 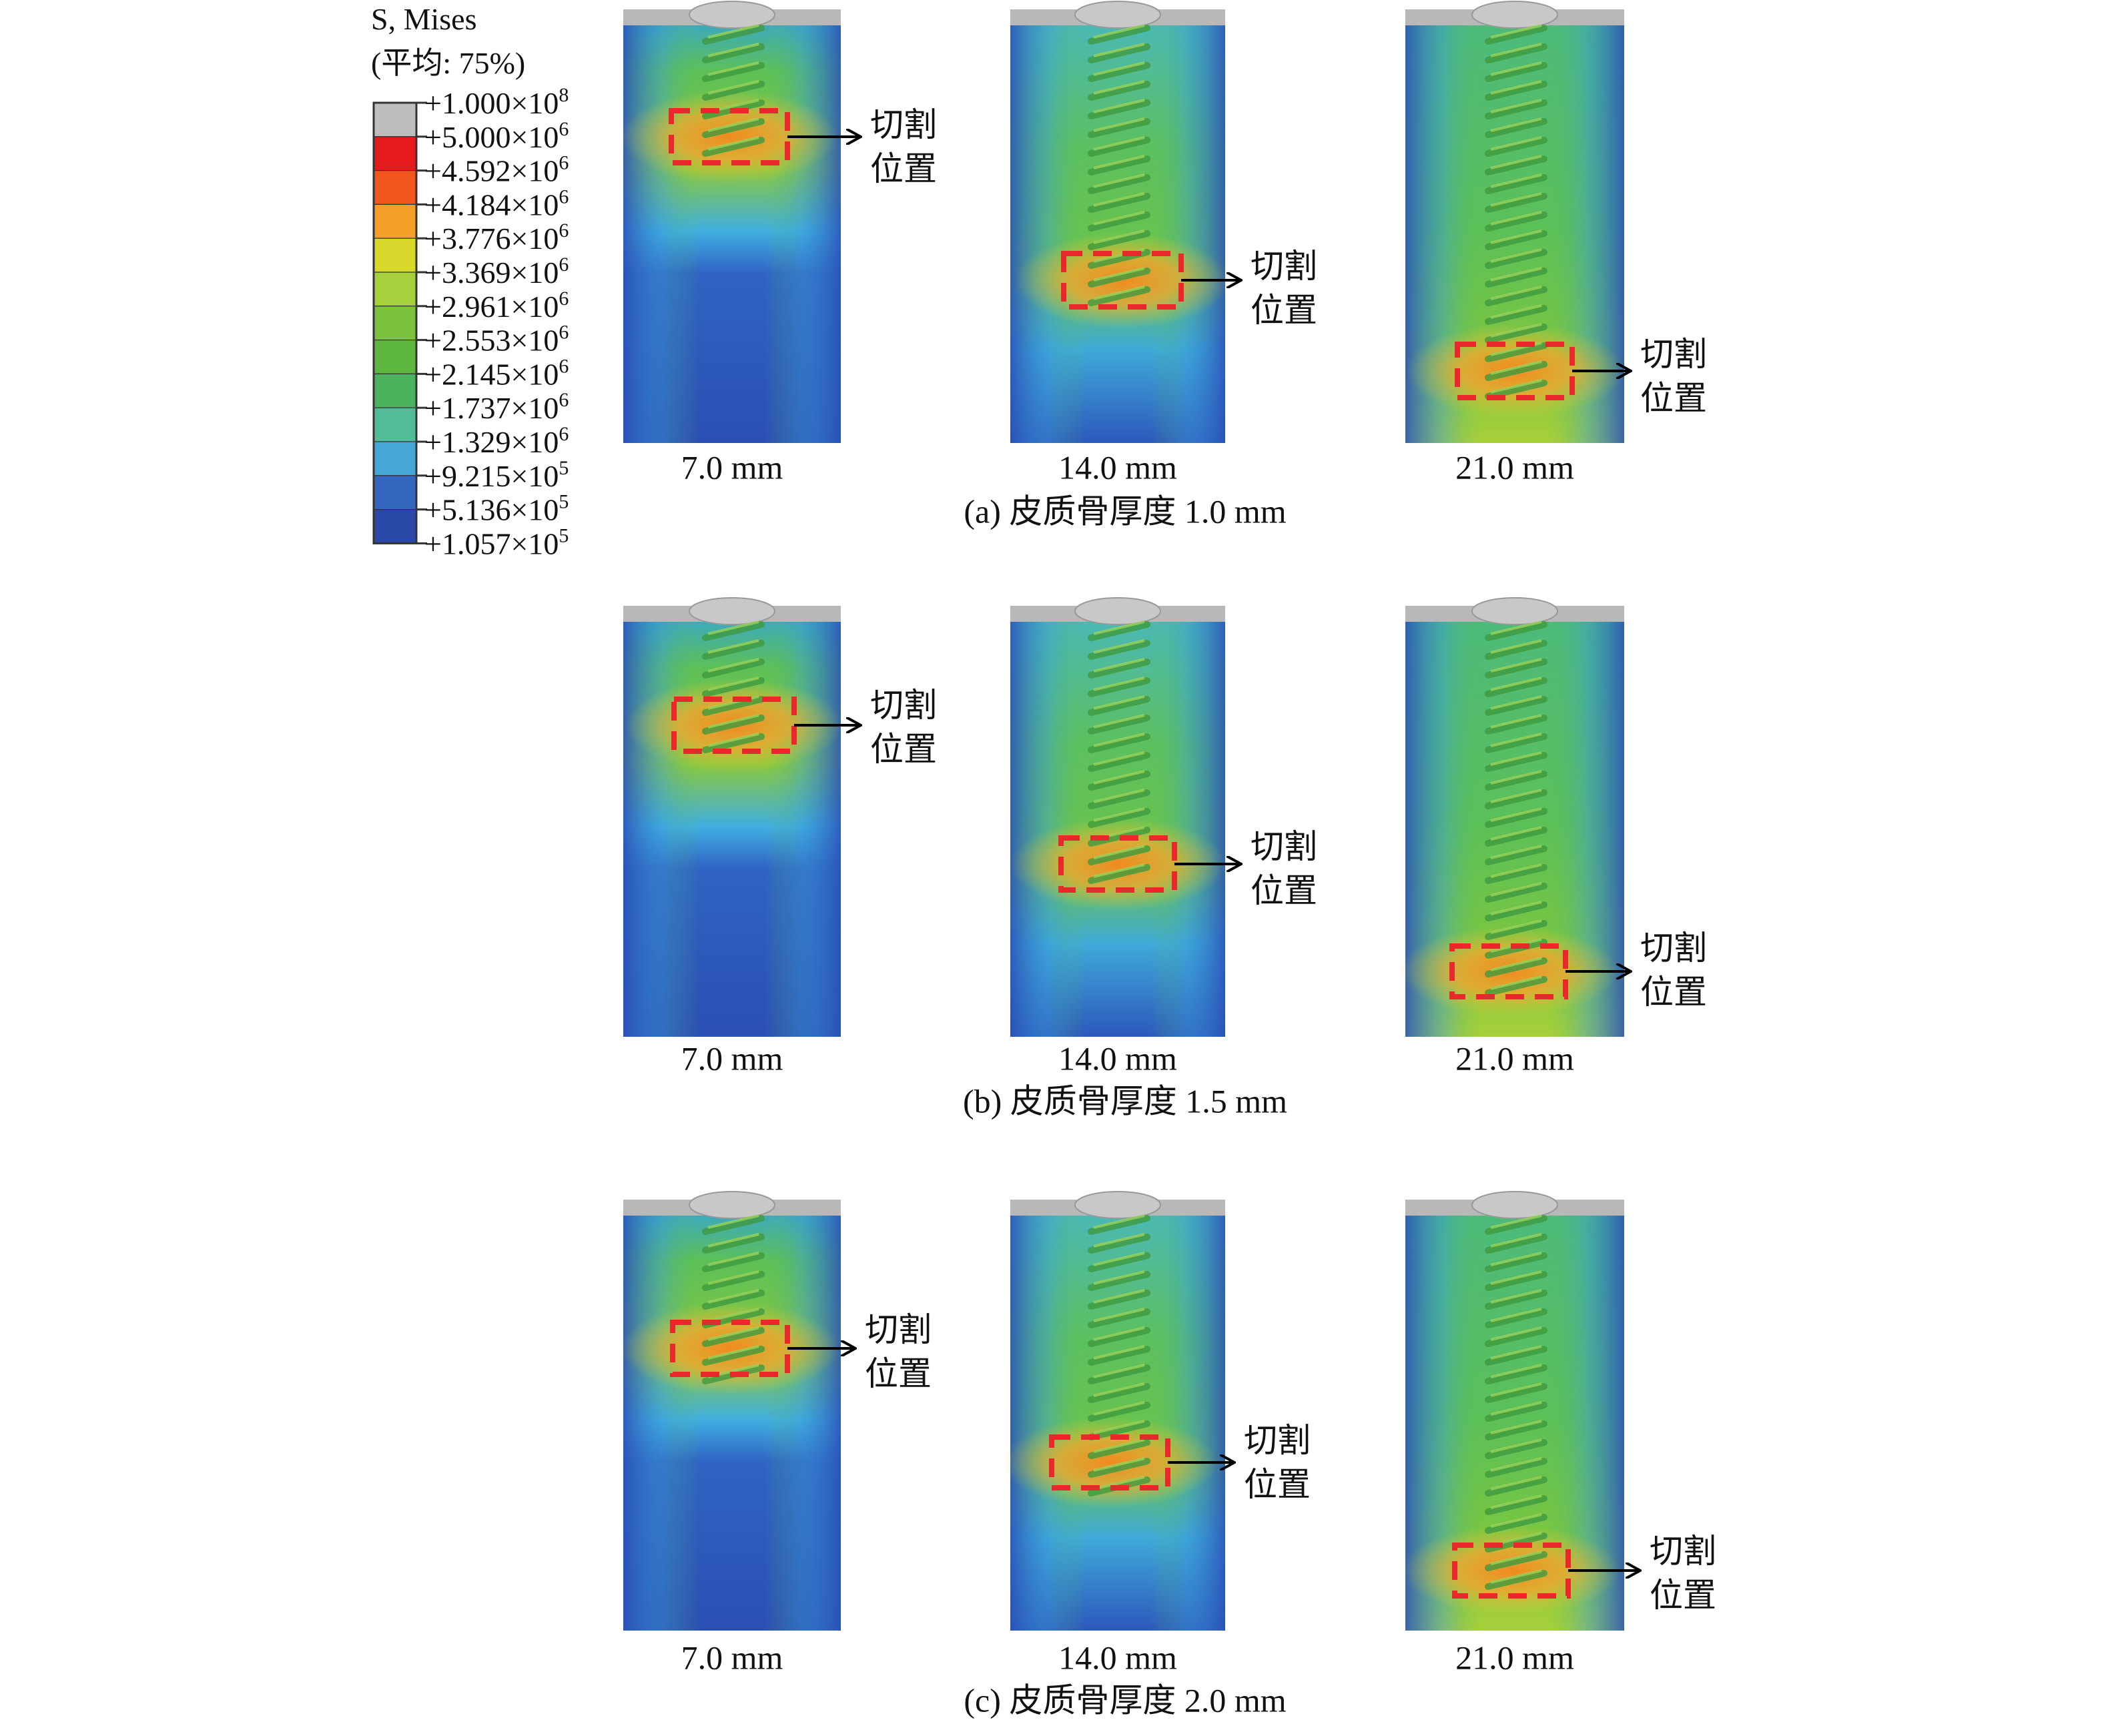 What do you see at coordinates (732, 1657) in the screenshot?
I see `panel-label: 7.0 mm` at bounding box center [732, 1657].